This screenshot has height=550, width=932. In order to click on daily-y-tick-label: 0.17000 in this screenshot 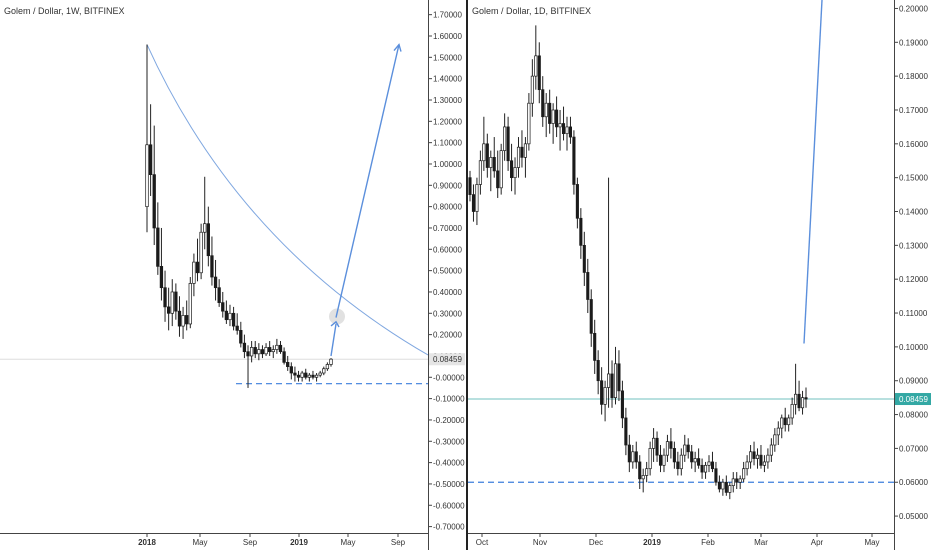, I will do `click(913, 110)`.